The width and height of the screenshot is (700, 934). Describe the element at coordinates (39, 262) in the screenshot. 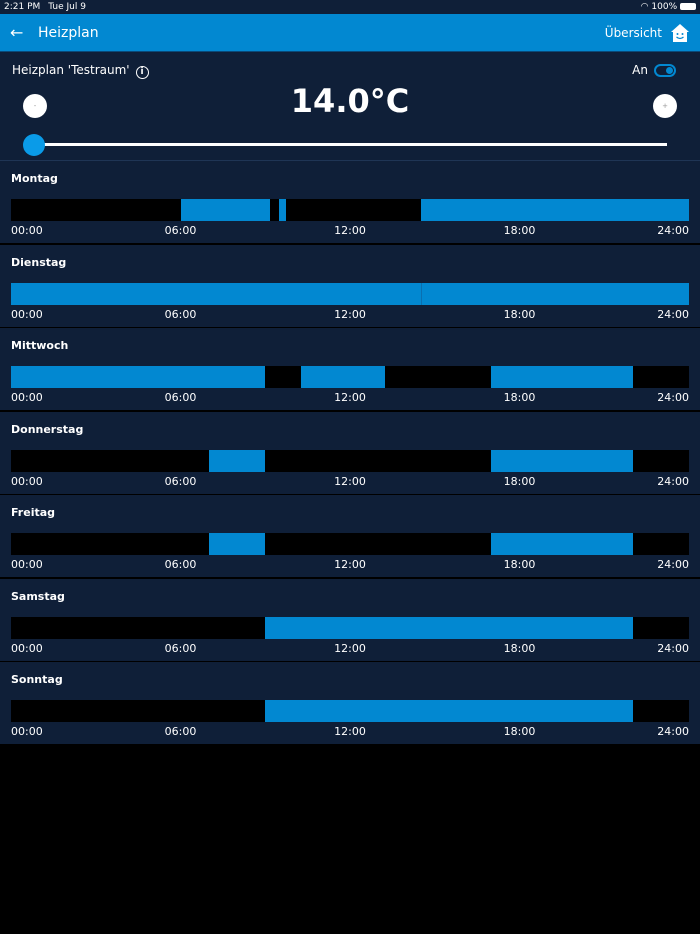

I see `day-name: Dienstag` at that location.